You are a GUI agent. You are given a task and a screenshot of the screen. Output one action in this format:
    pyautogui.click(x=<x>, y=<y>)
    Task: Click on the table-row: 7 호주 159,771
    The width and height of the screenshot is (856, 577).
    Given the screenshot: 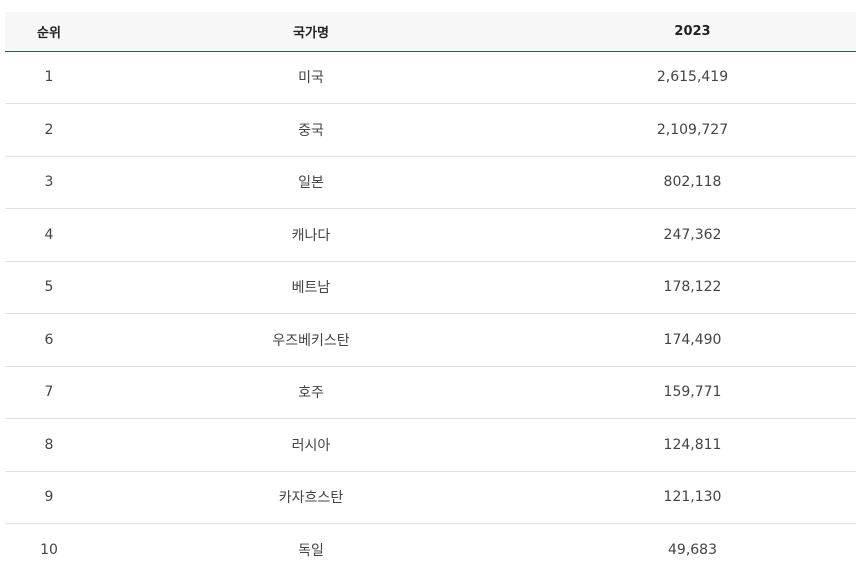 What is the action you would take?
    pyautogui.click(x=430, y=392)
    